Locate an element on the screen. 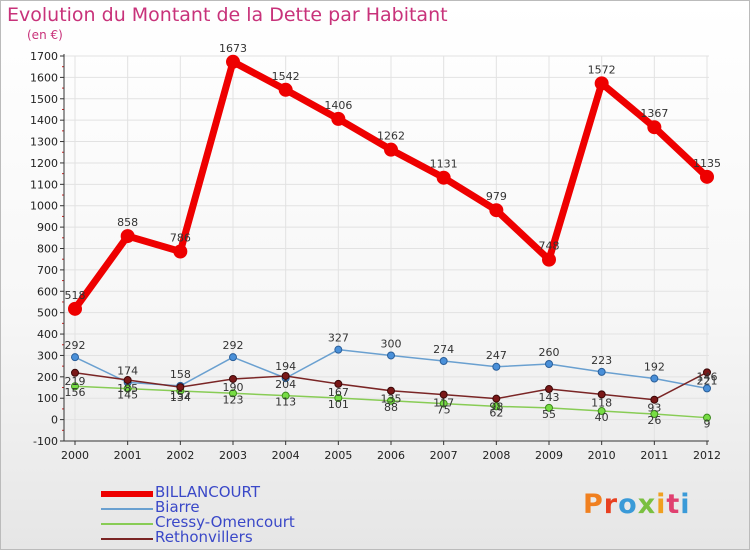  data-label-rethonvillers: 93 is located at coordinates (654, 408).